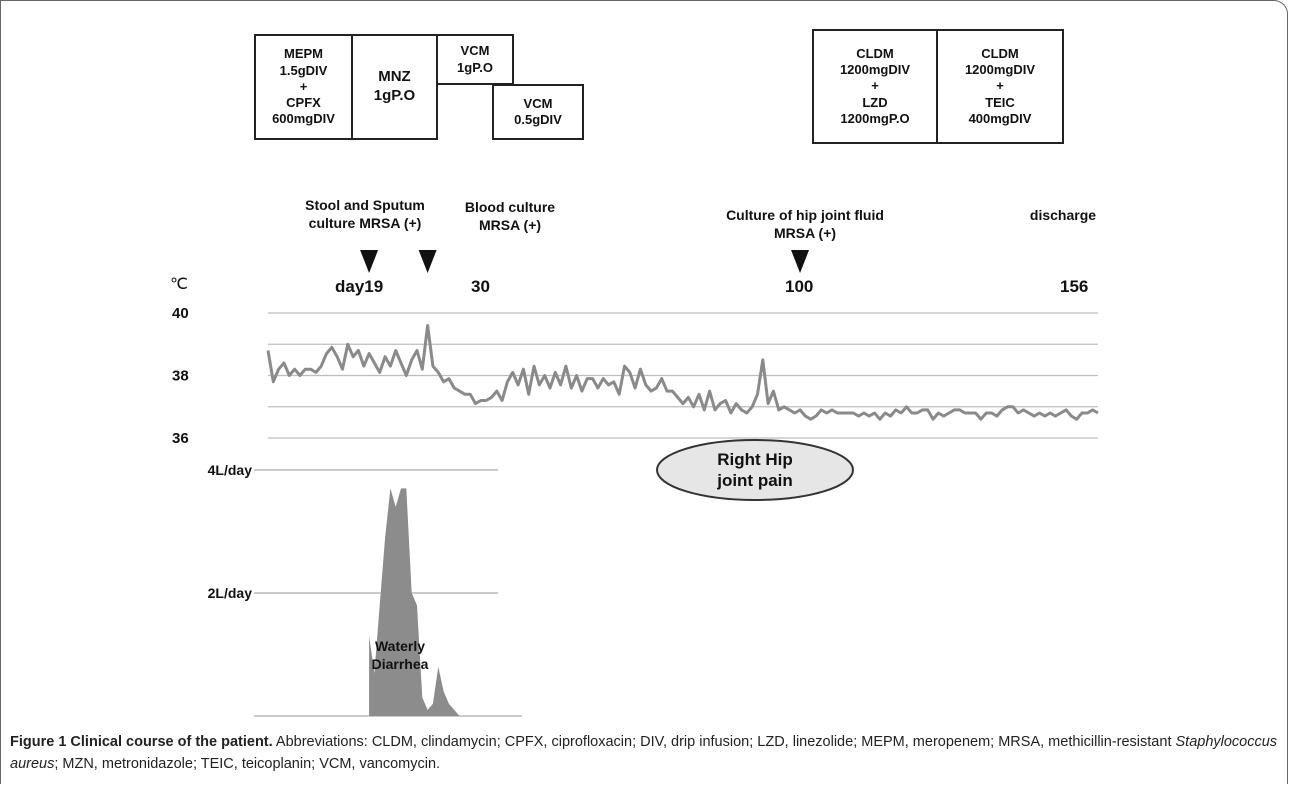 Image resolution: width=1290 pixels, height=786 pixels. I want to click on treatment-box-cldm-teic: CLDM 1200mgDIV + TEIC 400mgDIV, so click(1000, 86).